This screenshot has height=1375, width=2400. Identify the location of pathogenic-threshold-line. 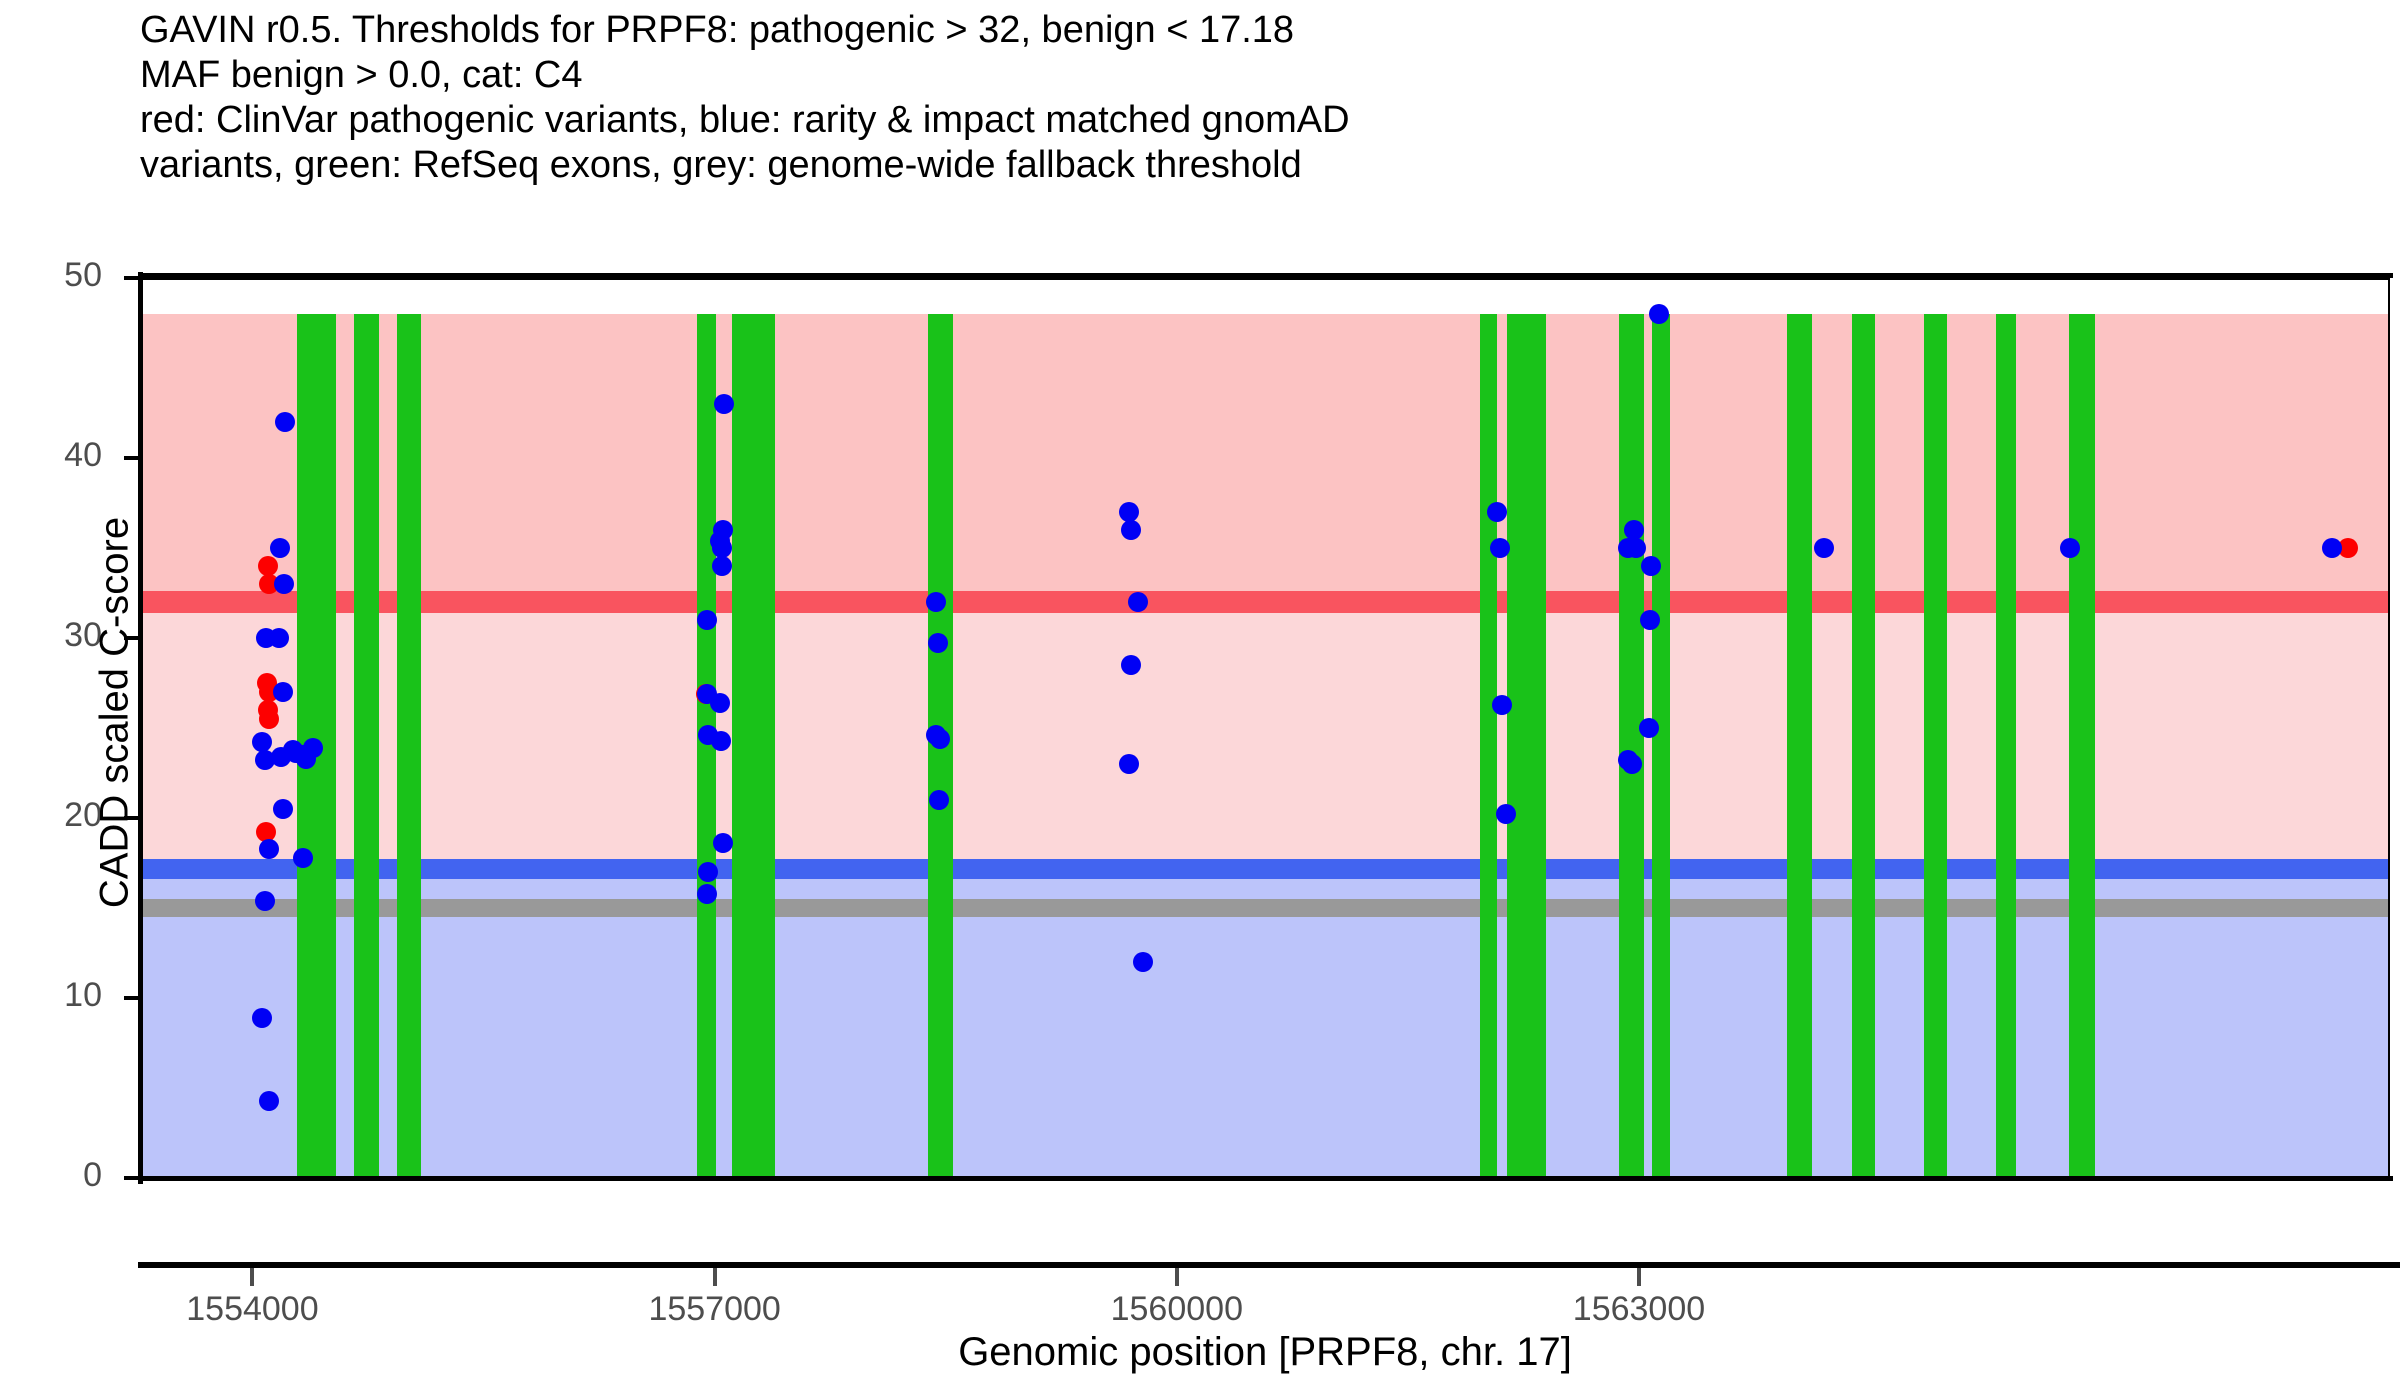
(1265, 602).